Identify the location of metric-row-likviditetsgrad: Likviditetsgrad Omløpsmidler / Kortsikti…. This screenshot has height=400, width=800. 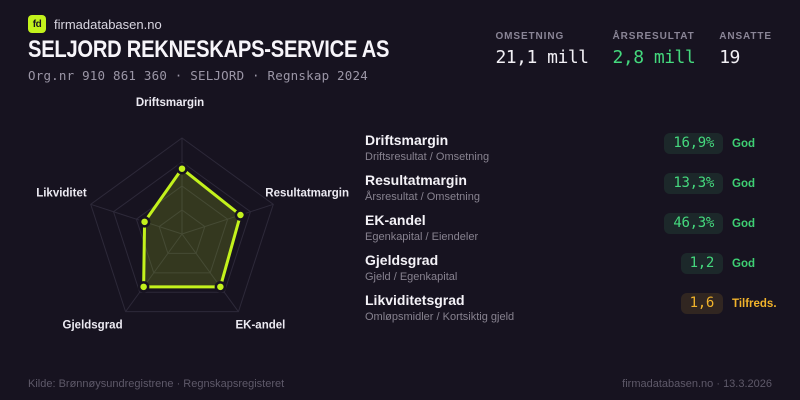
(577, 312).